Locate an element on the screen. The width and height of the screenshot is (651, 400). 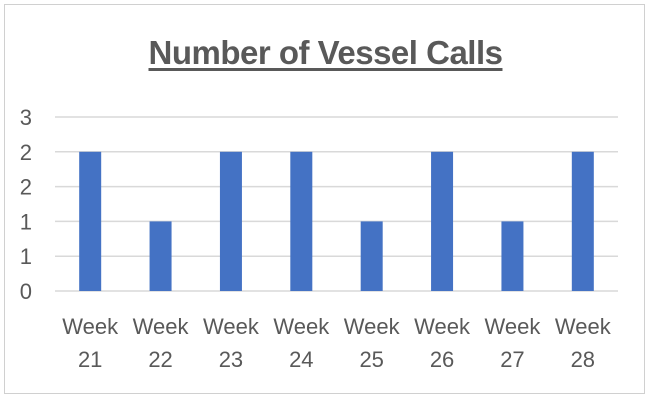
x-tick-label: 21 is located at coordinates (90, 359).